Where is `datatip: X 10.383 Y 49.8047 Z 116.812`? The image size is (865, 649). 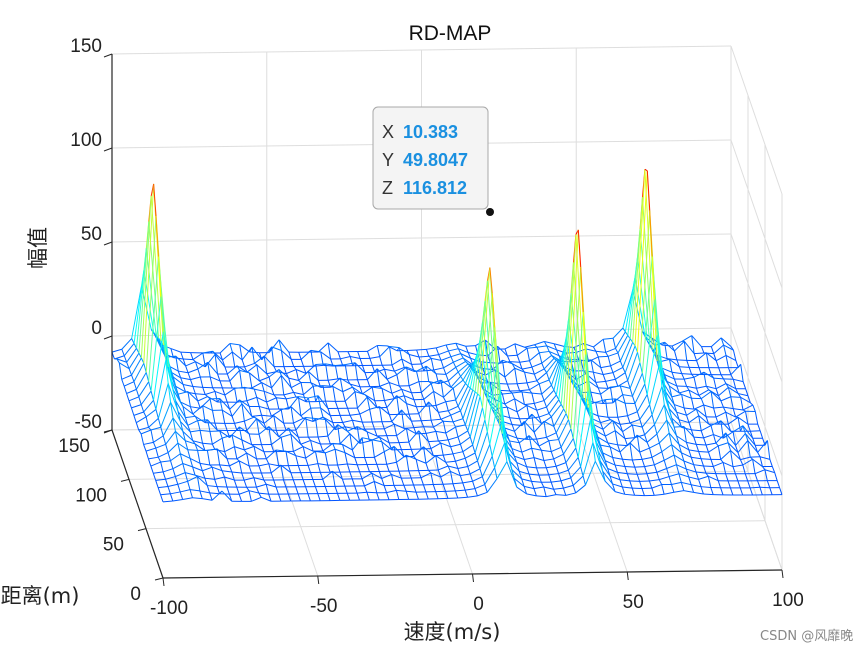
datatip: X 10.383 Y 49.8047 Z 116.812 is located at coordinates (433, 161).